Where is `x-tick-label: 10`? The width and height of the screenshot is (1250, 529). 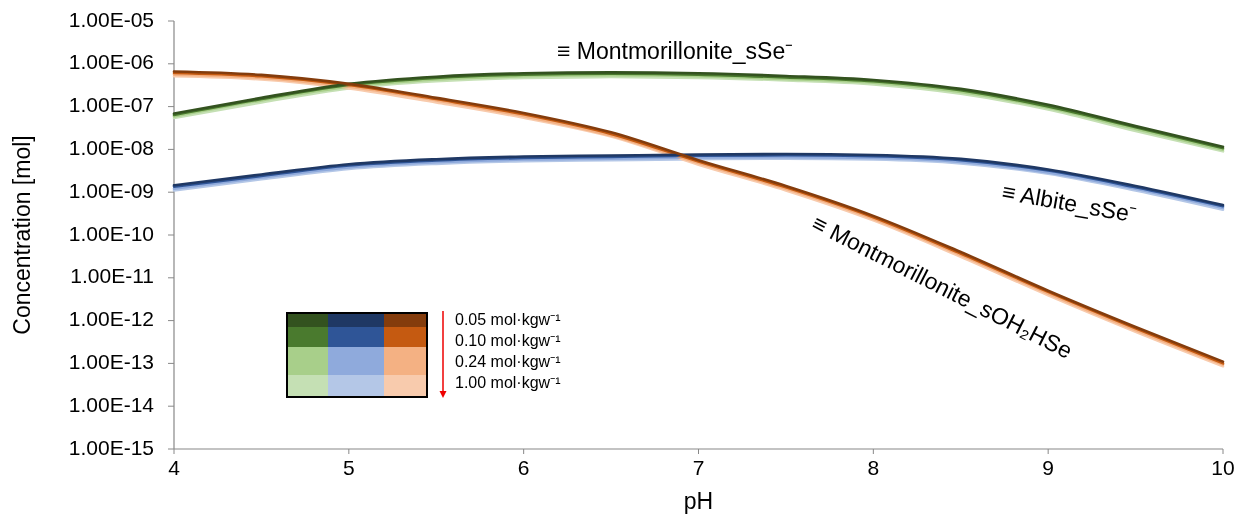
x-tick-label: 10 is located at coordinates (1223, 467).